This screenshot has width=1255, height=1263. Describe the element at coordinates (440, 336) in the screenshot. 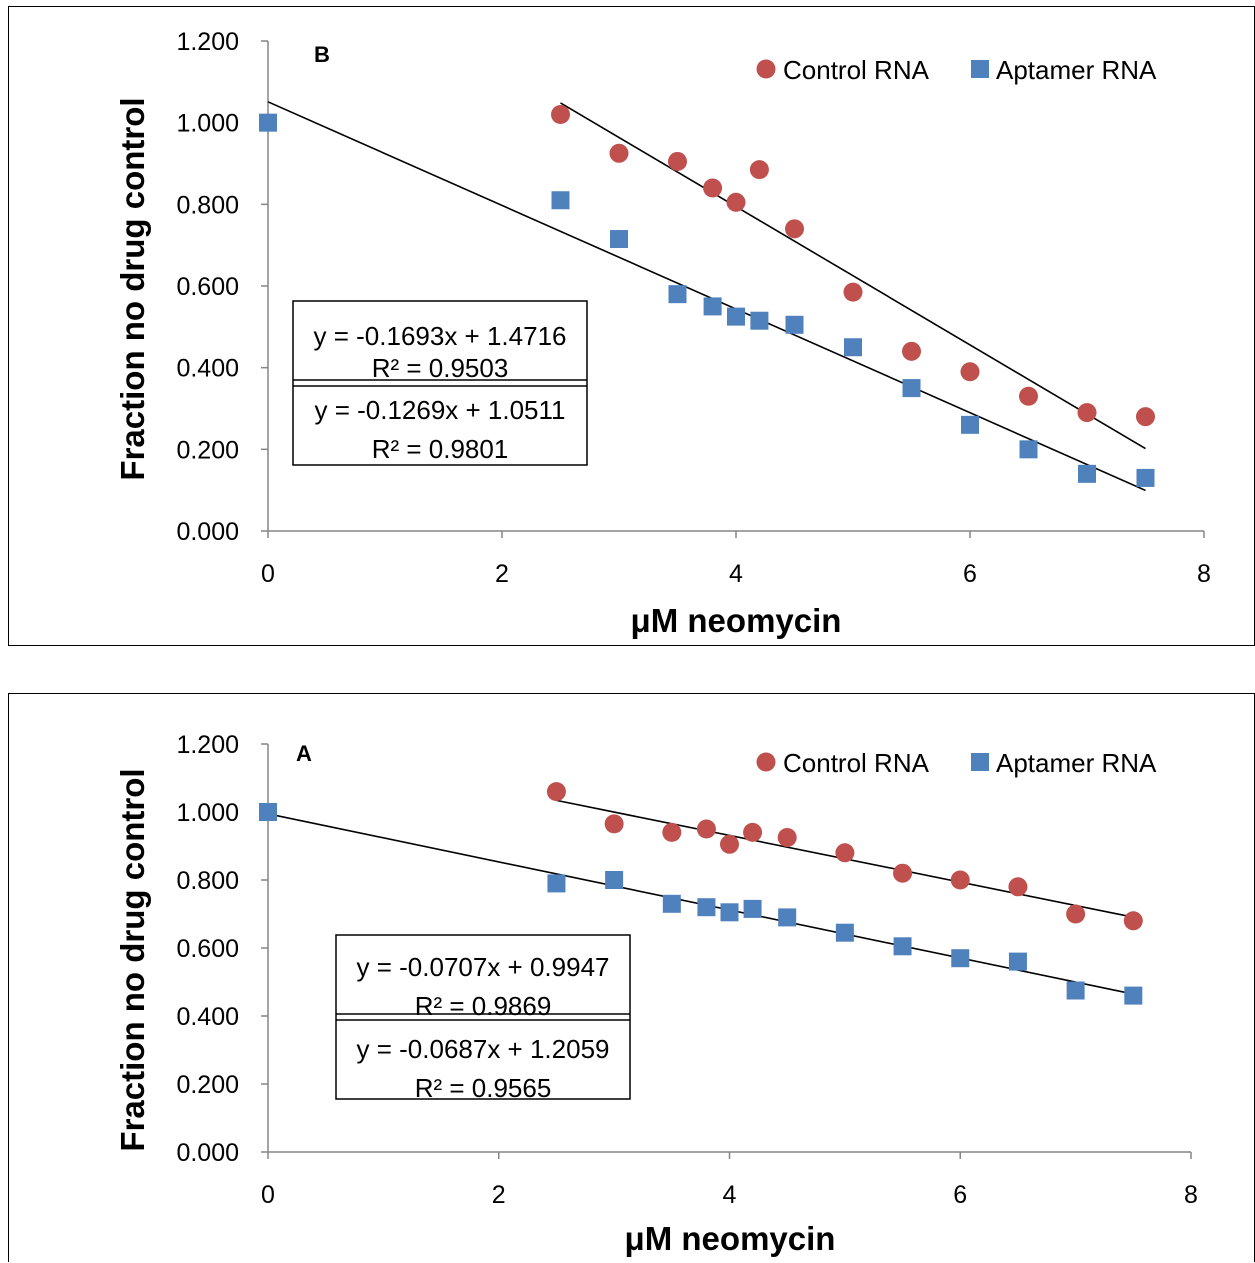

I see `trendline-equation: y = -0.1693x + 1.4716` at that location.